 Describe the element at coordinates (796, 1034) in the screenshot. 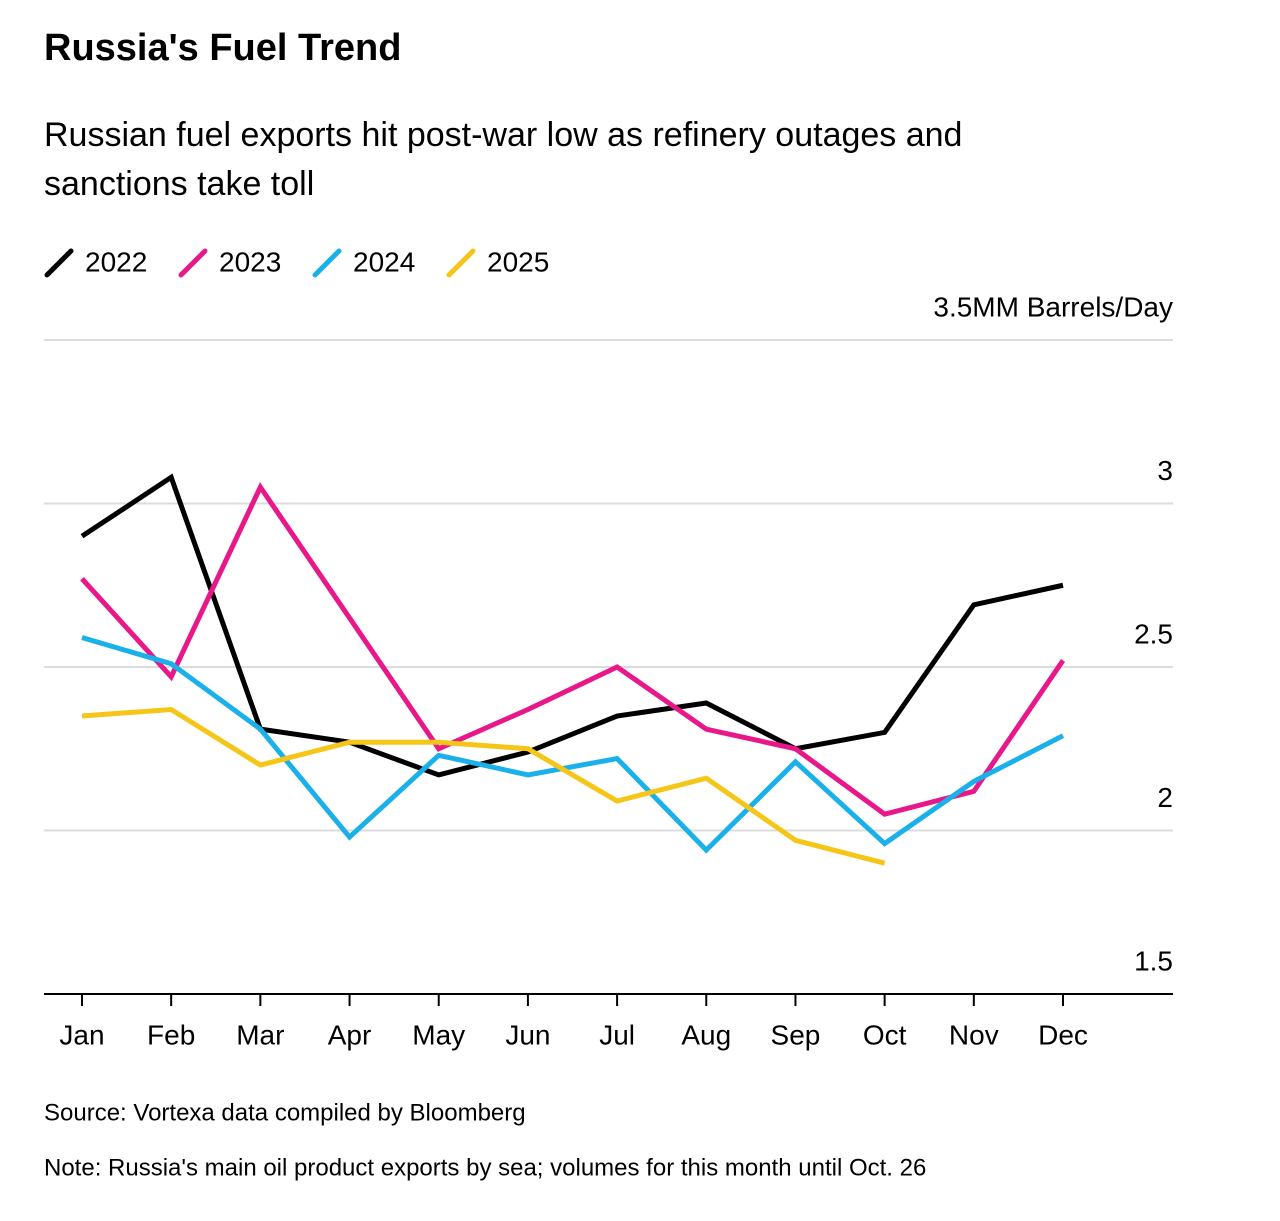

I see `x-tick-label: Sep` at that location.